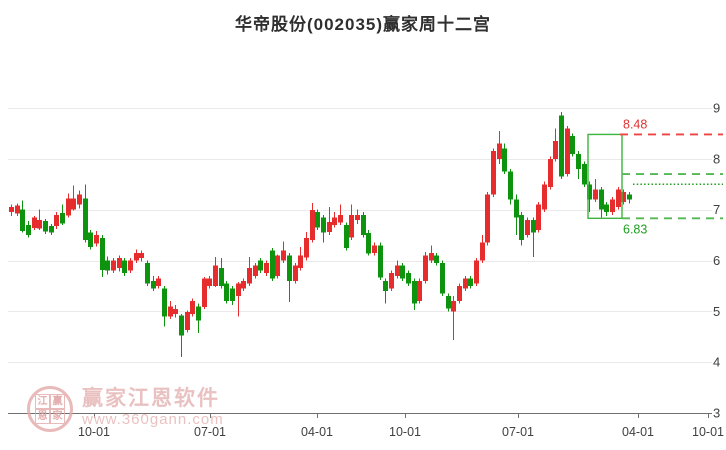 The width and height of the screenshot is (726, 450). I want to click on level-price-label: 6.83, so click(635, 229).